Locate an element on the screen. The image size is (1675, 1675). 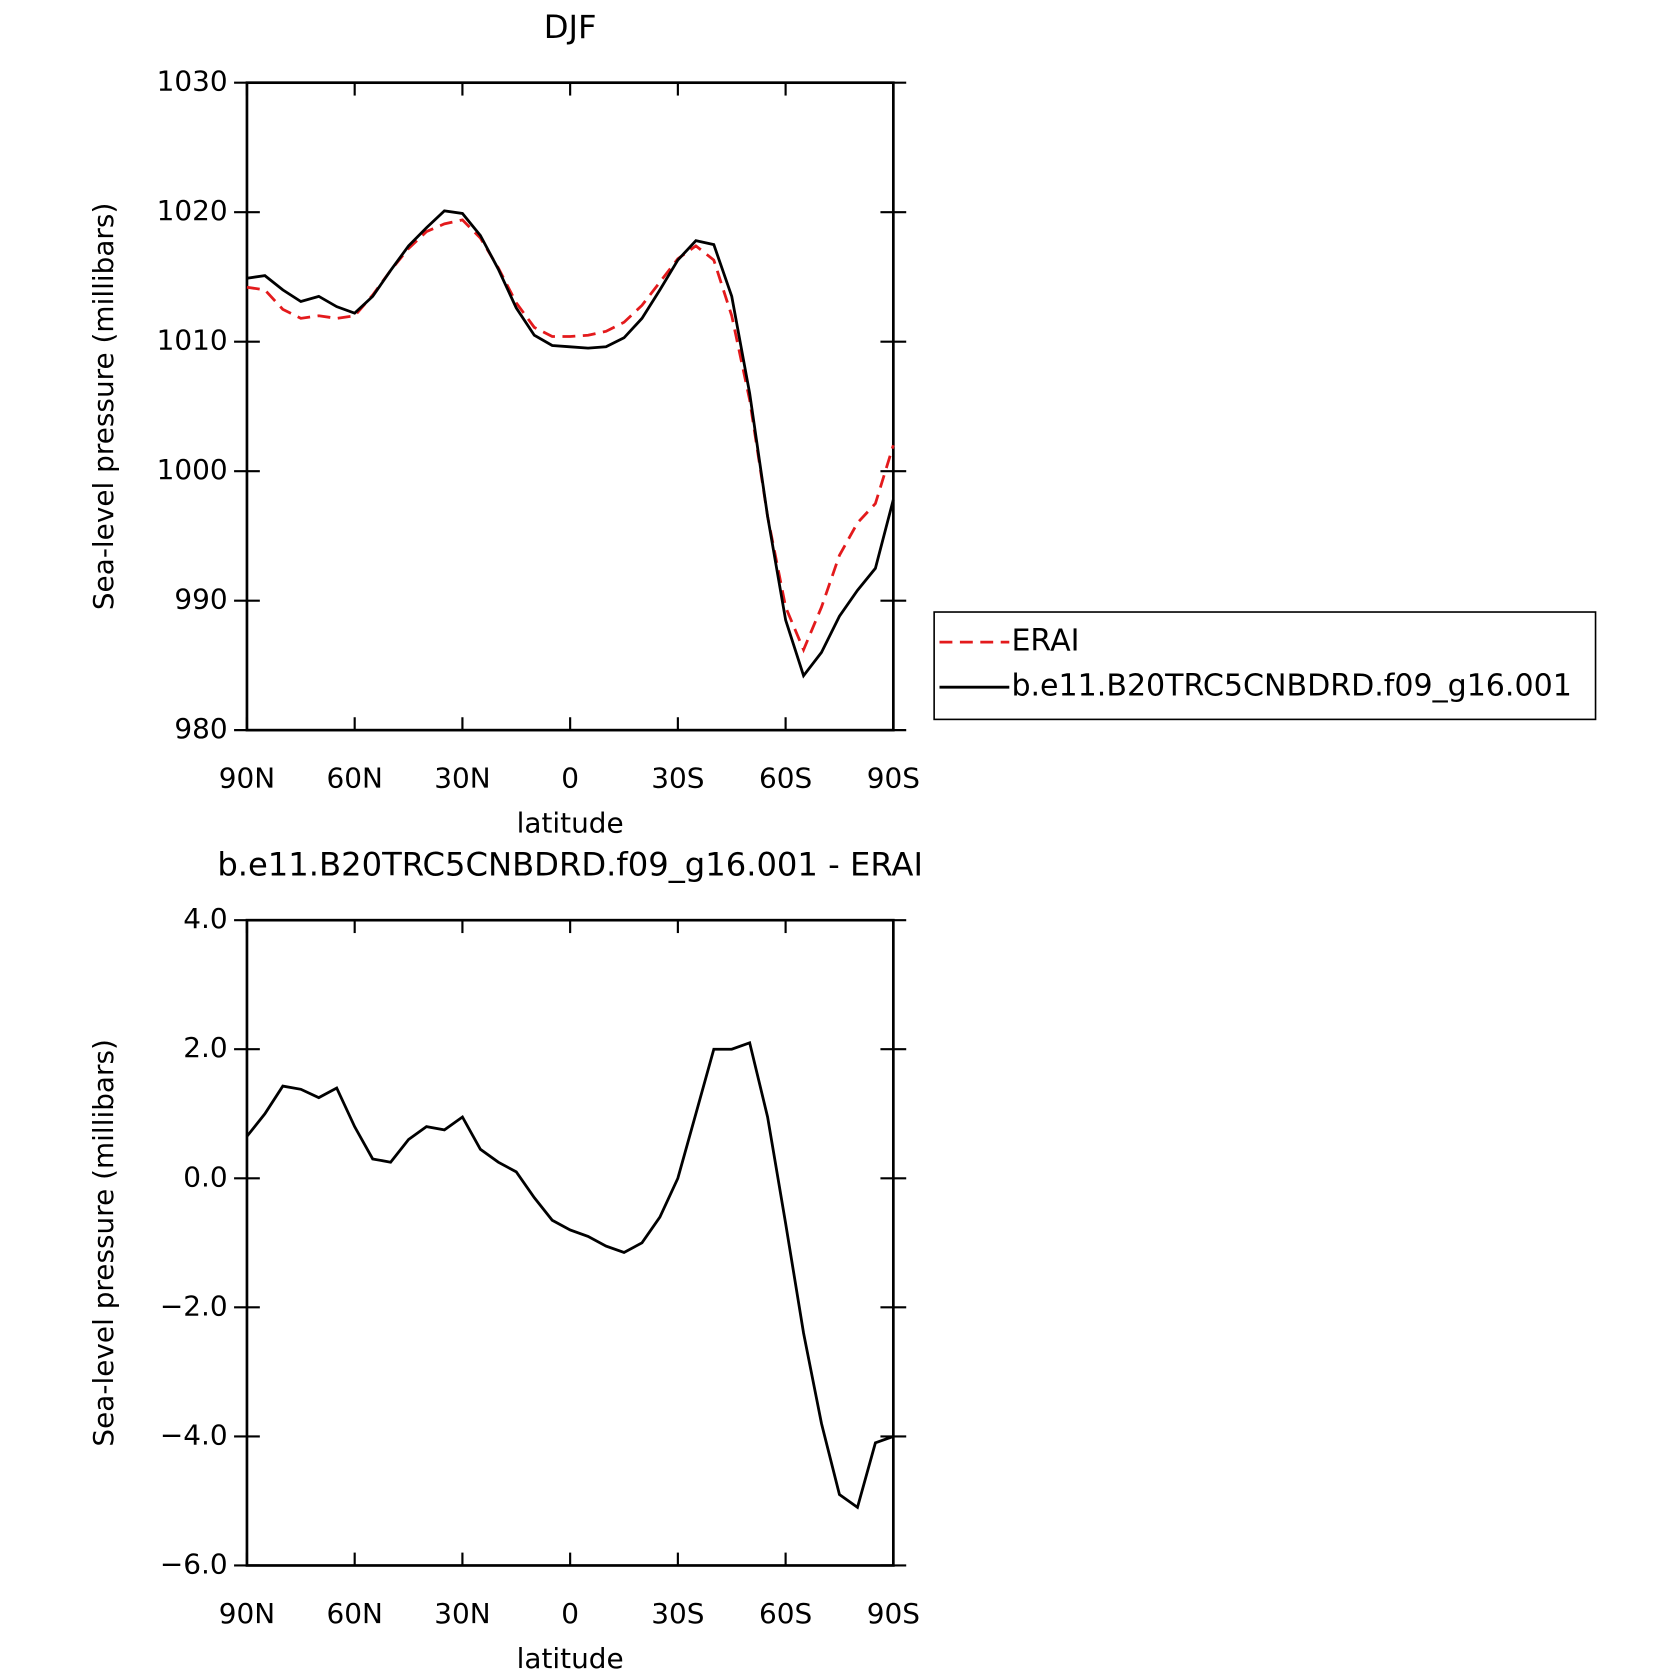
chart-title: DJF is located at coordinates (570, 27).